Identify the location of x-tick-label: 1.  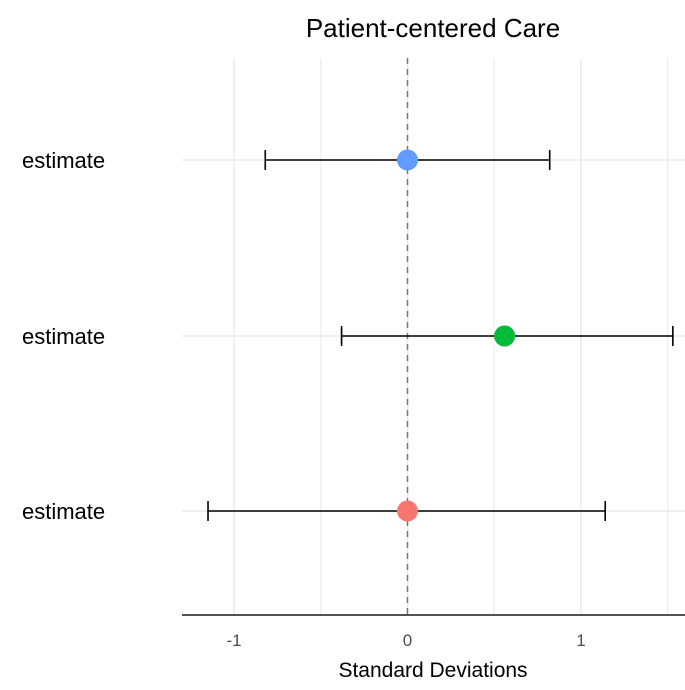
(580, 640).